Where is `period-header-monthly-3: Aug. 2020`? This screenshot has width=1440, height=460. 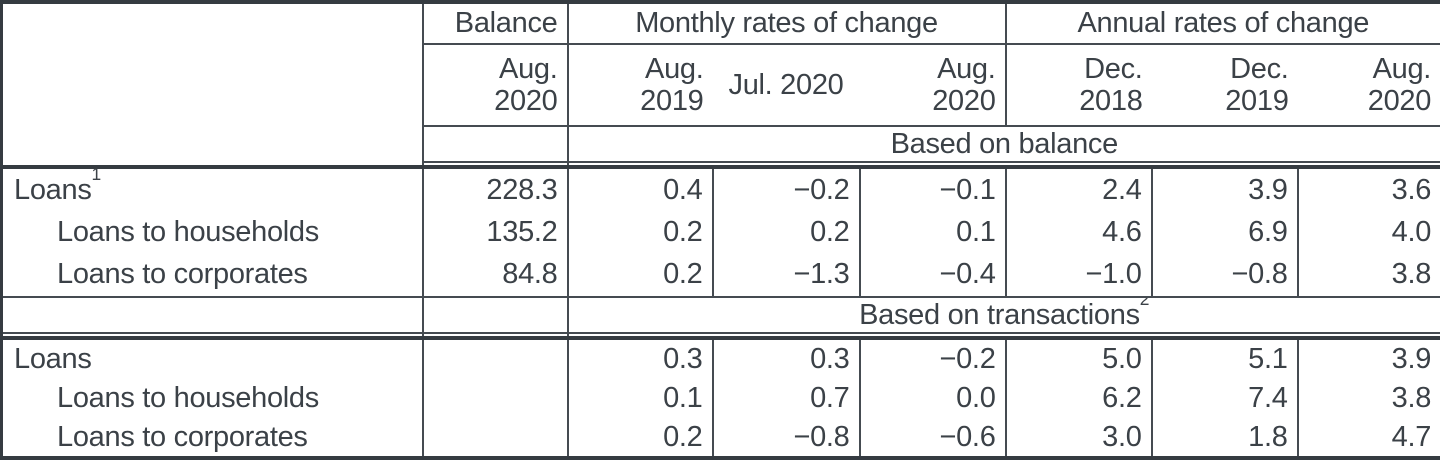
period-header-monthly-3: Aug. 2020 is located at coordinates (933, 85).